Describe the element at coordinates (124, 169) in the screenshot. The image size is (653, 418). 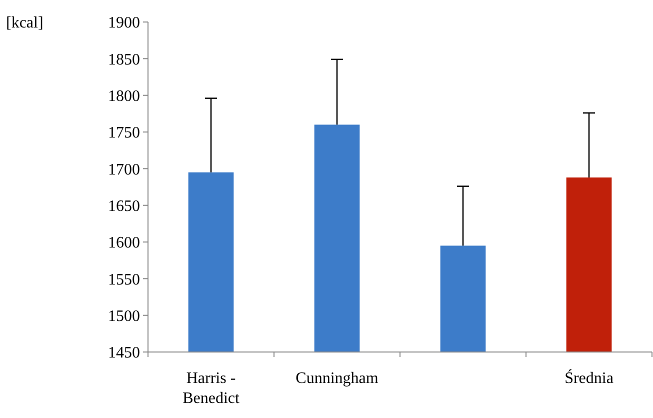
I see `y-tick-label: 1700` at that location.